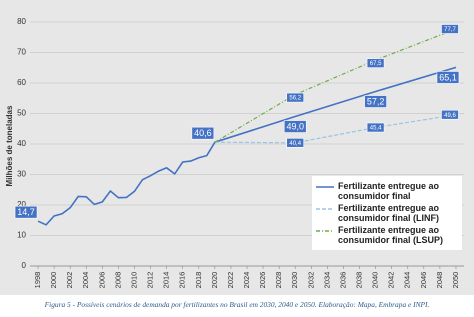 This screenshot has width=474, height=317. What do you see at coordinates (21, 82) in the screenshot?
I see `y-tick-label: 60` at bounding box center [21, 82].